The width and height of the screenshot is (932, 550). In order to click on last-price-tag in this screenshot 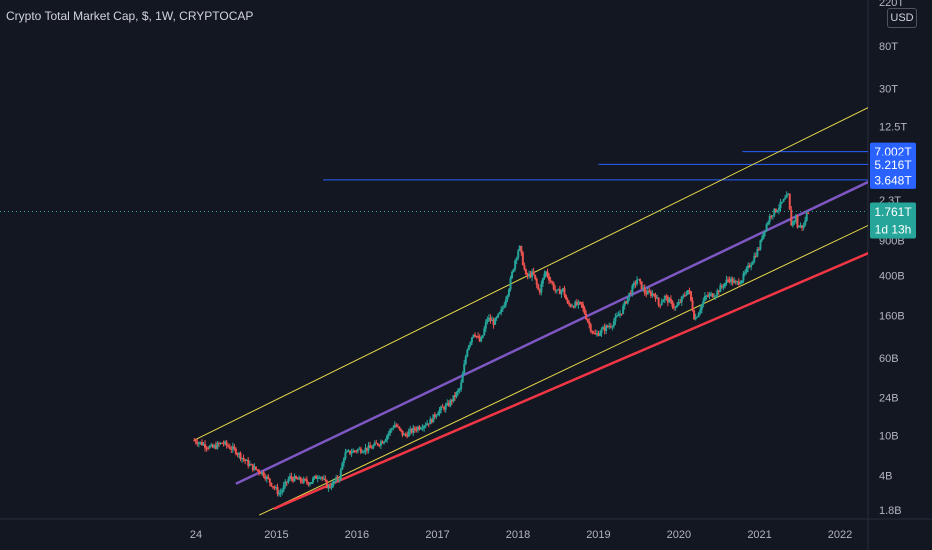, I will do `click(893, 220)`.